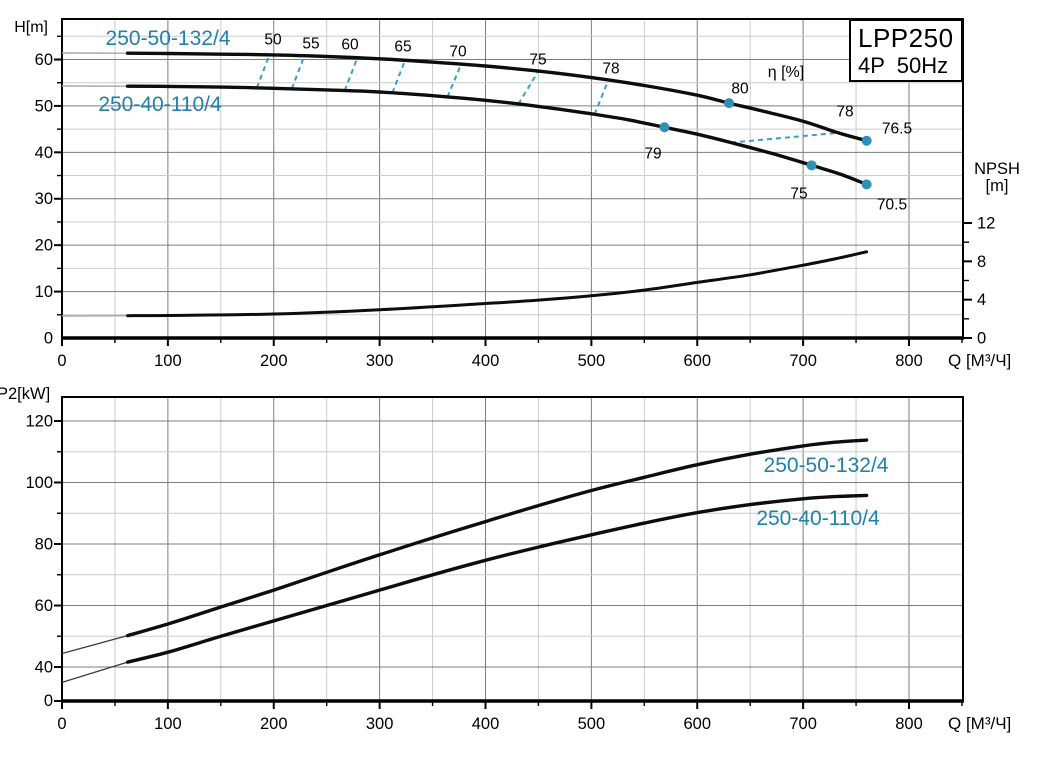 The height and width of the screenshot is (761, 1054). What do you see at coordinates (44, 199) in the screenshot?
I see `y-tick-label: 30` at bounding box center [44, 199].